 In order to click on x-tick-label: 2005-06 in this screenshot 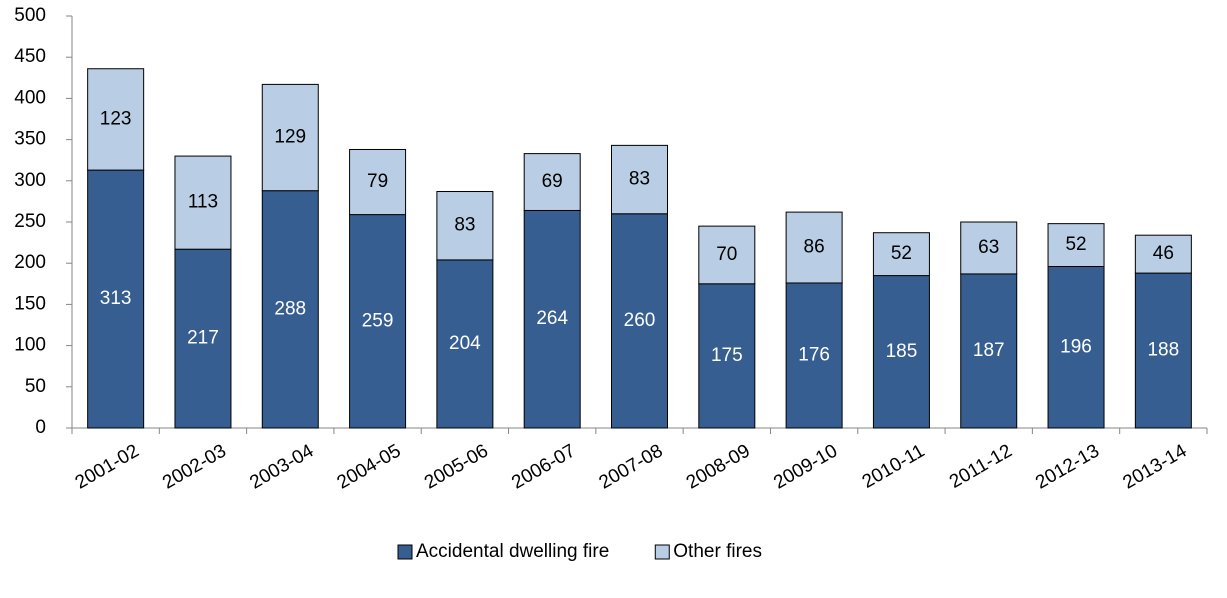, I will do `click(456, 466)`.